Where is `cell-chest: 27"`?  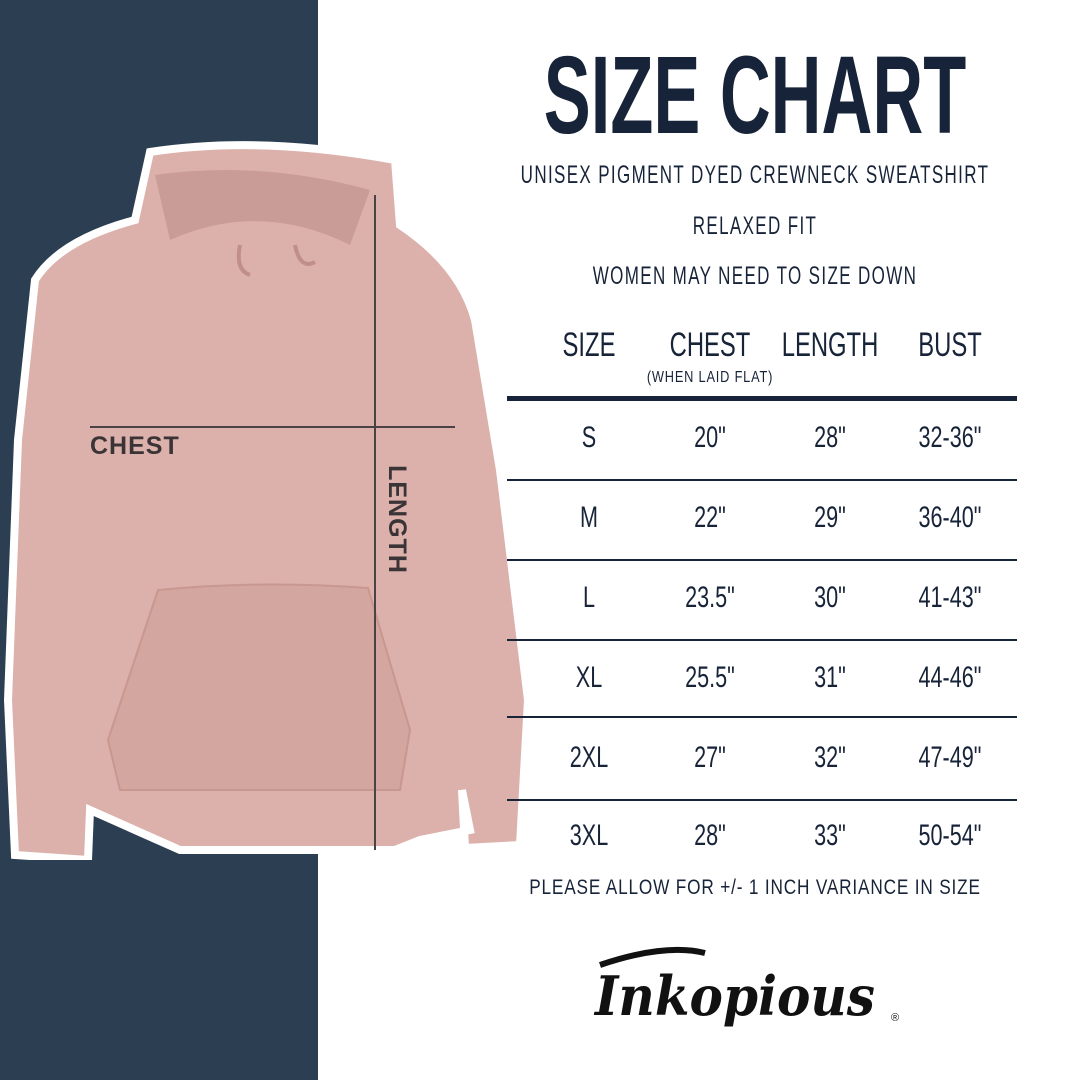
cell-chest: 27" is located at coordinates (710, 757).